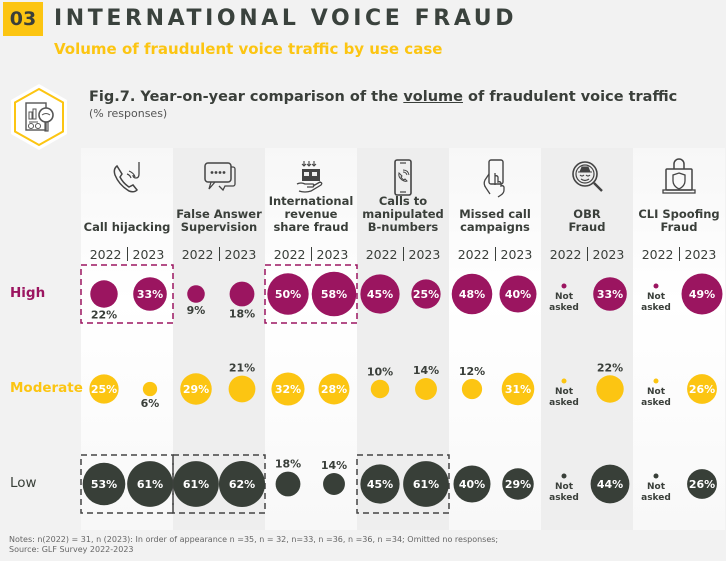 The height and width of the screenshot is (561, 726). What do you see at coordinates (472, 371) in the screenshot?
I see `bubble-value-label: 12%` at bounding box center [472, 371].